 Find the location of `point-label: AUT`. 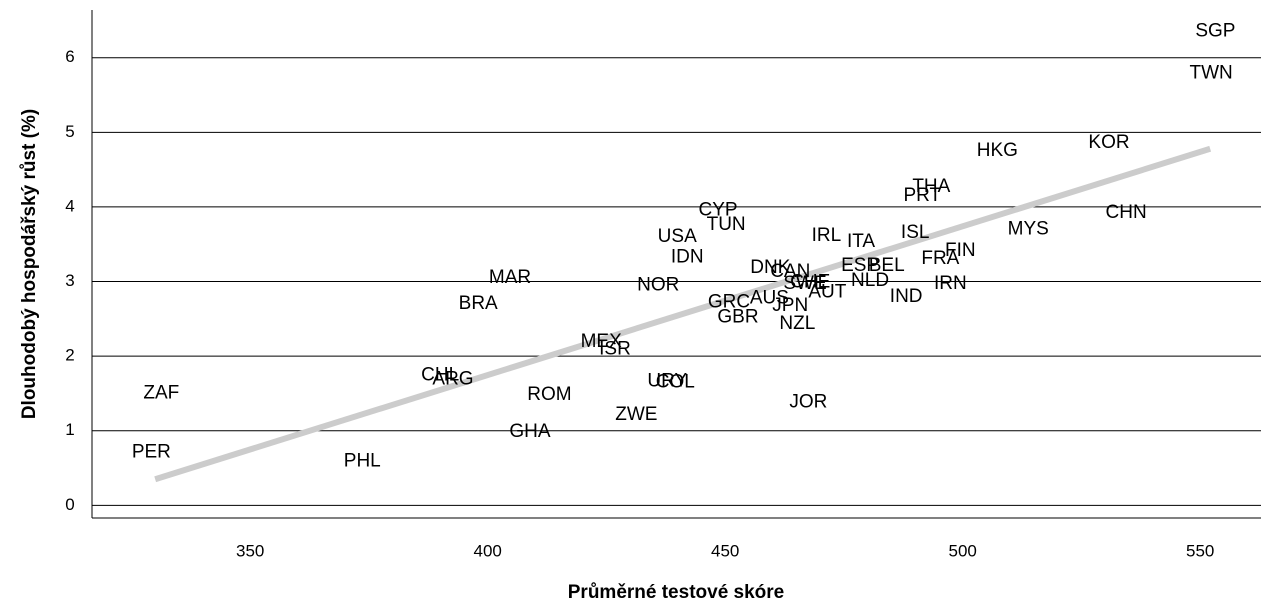

point-label: AUT is located at coordinates (827, 292).